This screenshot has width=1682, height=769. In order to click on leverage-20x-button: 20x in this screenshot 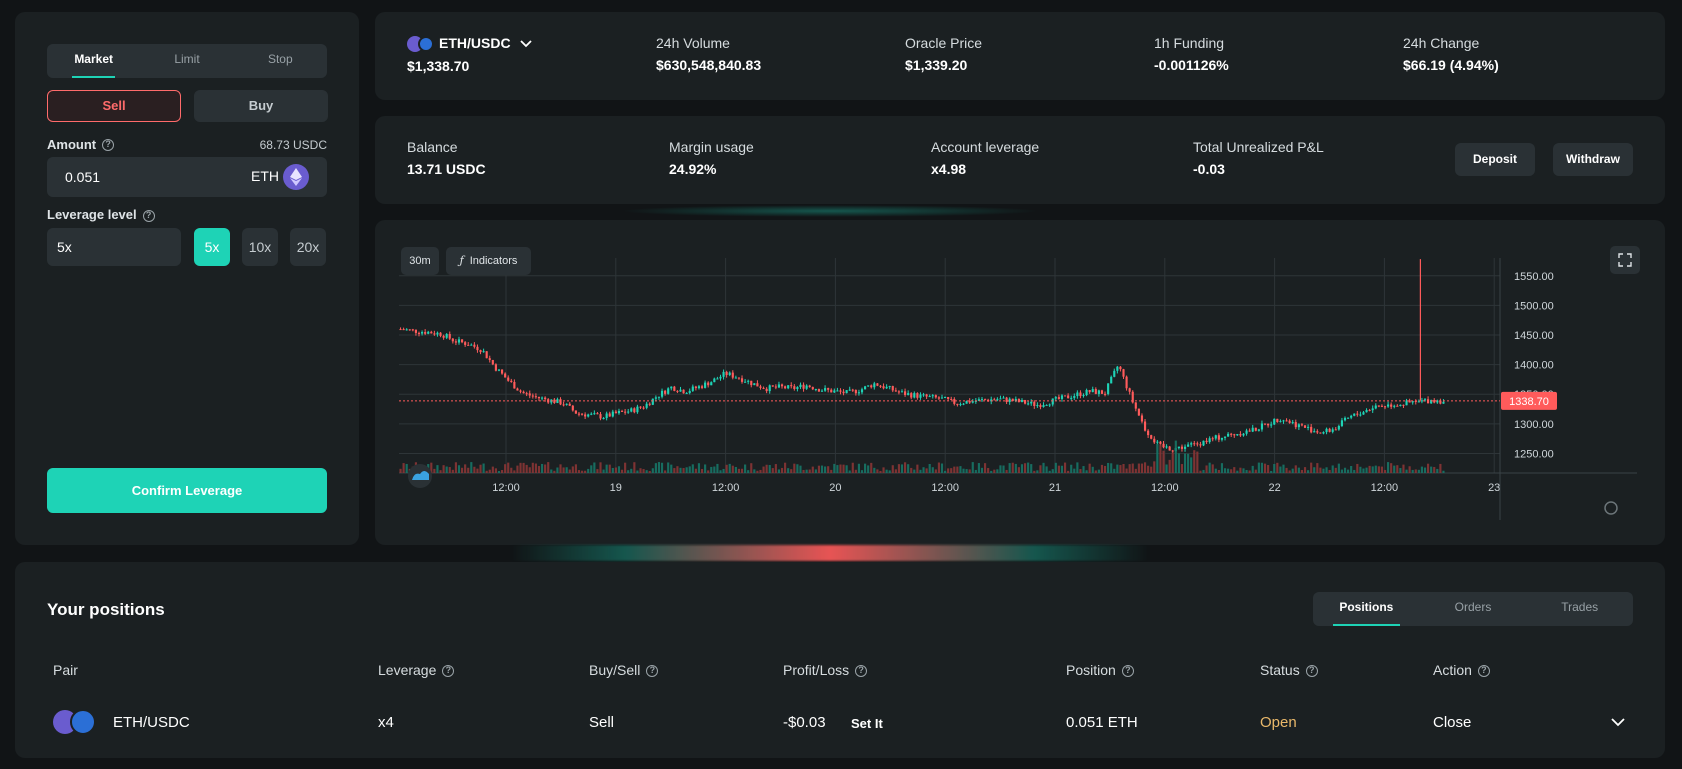, I will do `click(308, 247)`.